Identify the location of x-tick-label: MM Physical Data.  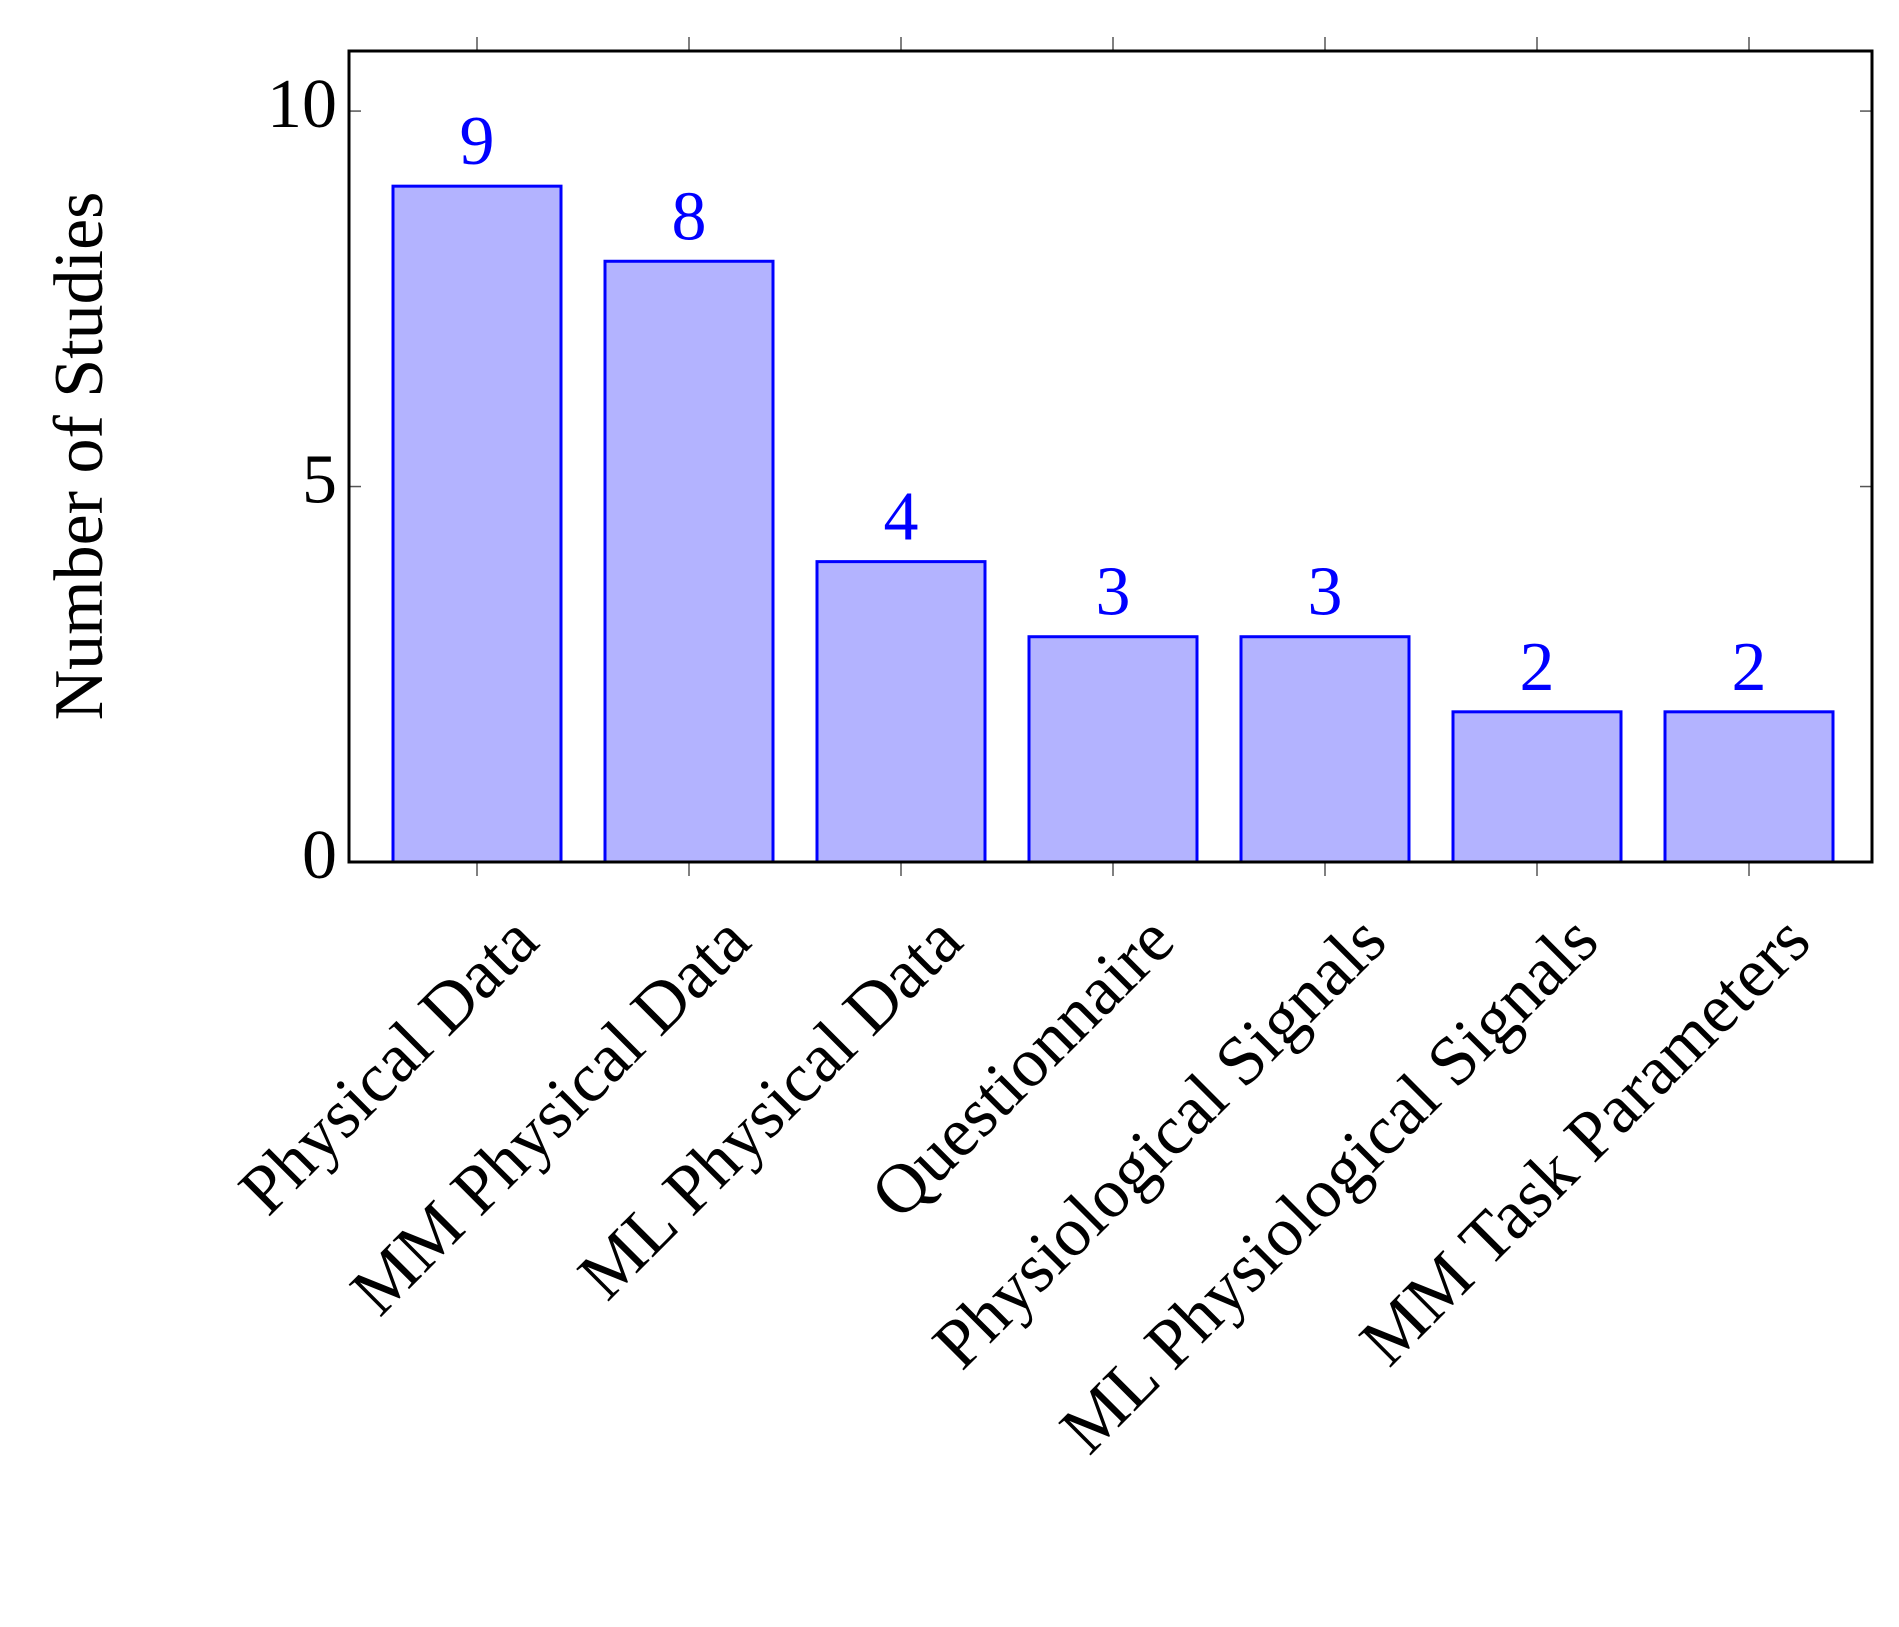
(550, 1115).